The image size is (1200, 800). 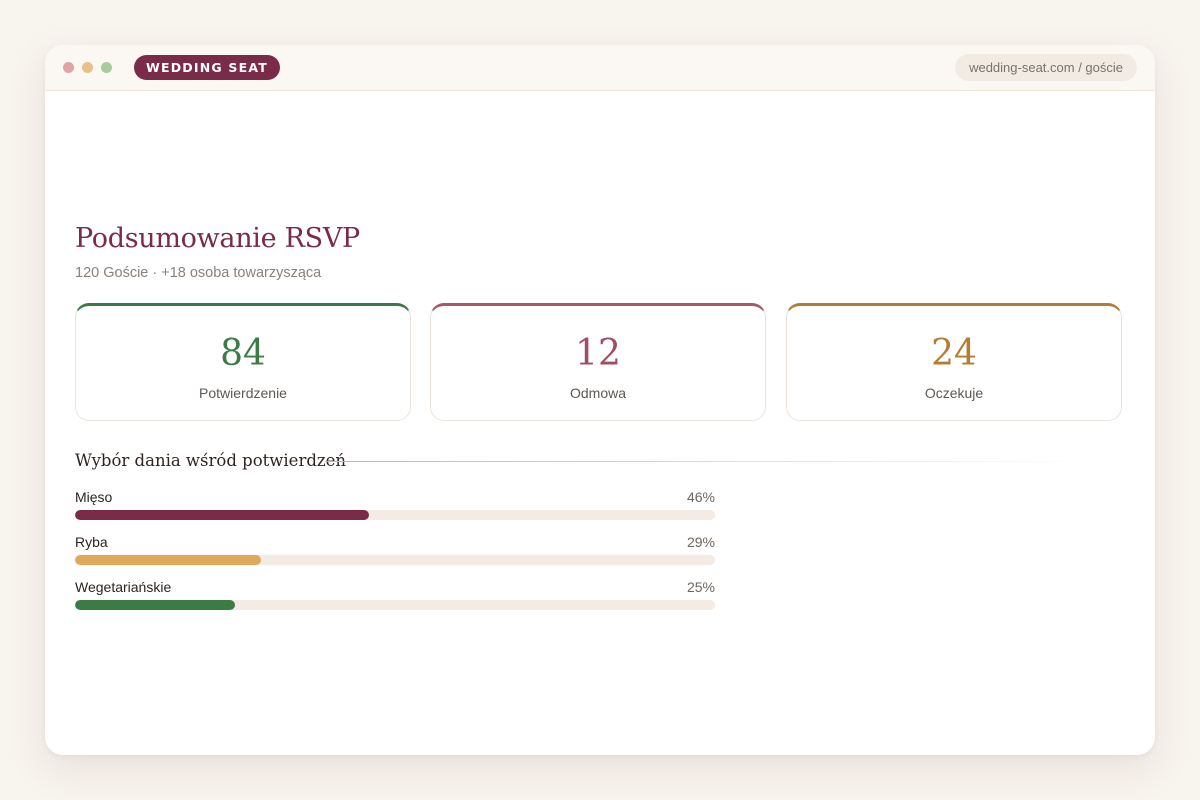 What do you see at coordinates (954, 353) in the screenshot?
I see `pending-count: 24` at bounding box center [954, 353].